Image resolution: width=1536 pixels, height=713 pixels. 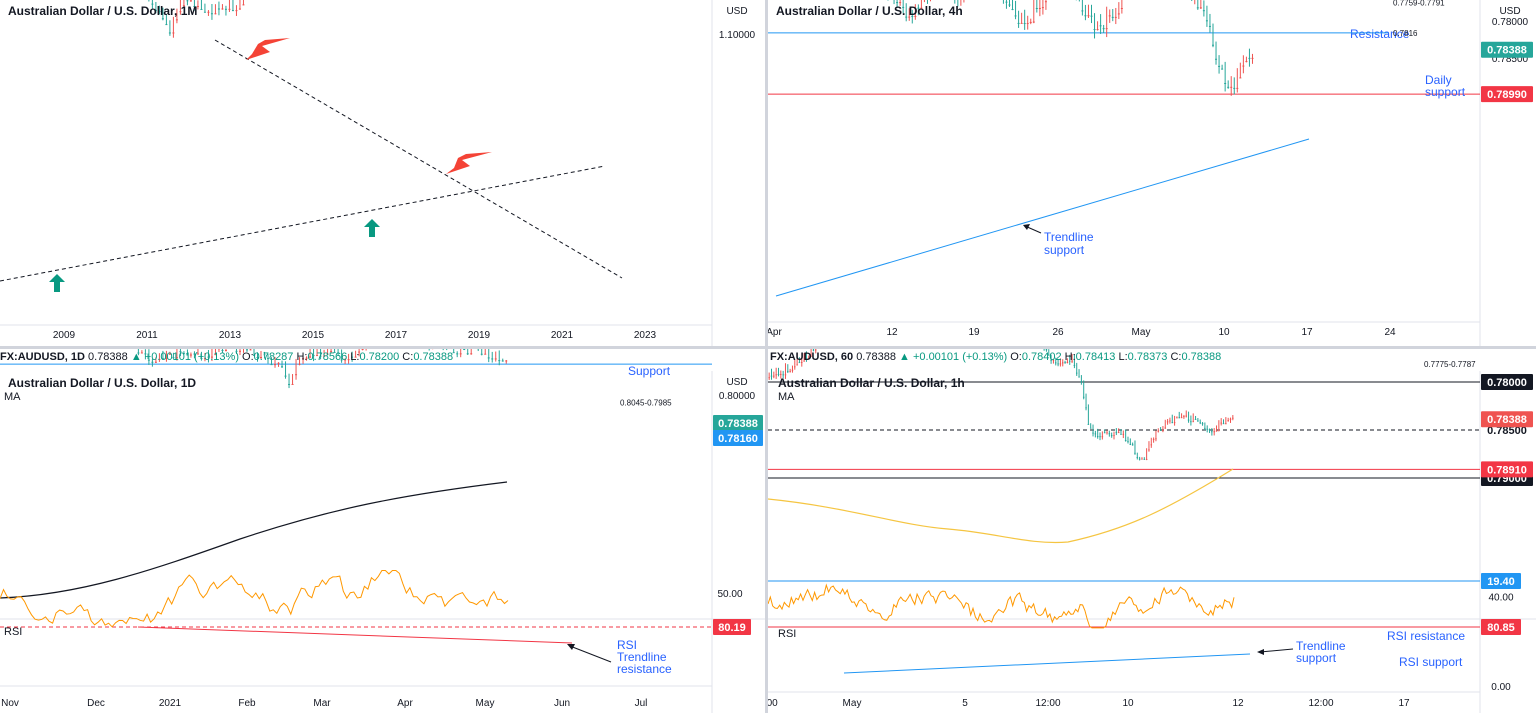 I want to click on arrow-head-icon, so click(x=1026, y=227).